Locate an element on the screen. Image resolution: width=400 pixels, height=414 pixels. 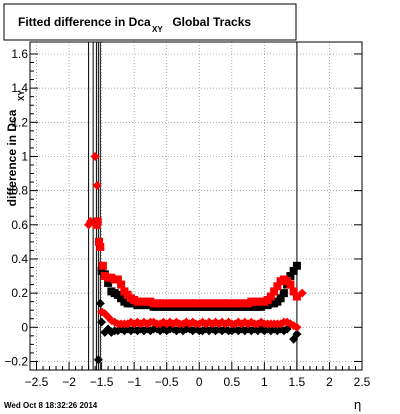
y-axis-label-subscript: XY is located at coordinates (21, 95).